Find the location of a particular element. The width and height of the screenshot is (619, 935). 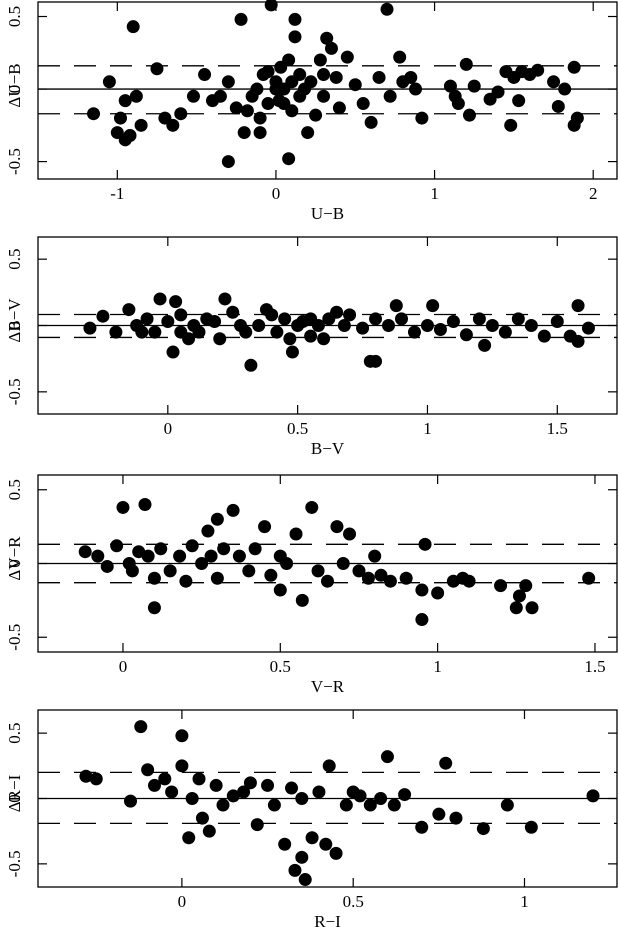

x-tick-label: 0 is located at coordinates (182, 901).